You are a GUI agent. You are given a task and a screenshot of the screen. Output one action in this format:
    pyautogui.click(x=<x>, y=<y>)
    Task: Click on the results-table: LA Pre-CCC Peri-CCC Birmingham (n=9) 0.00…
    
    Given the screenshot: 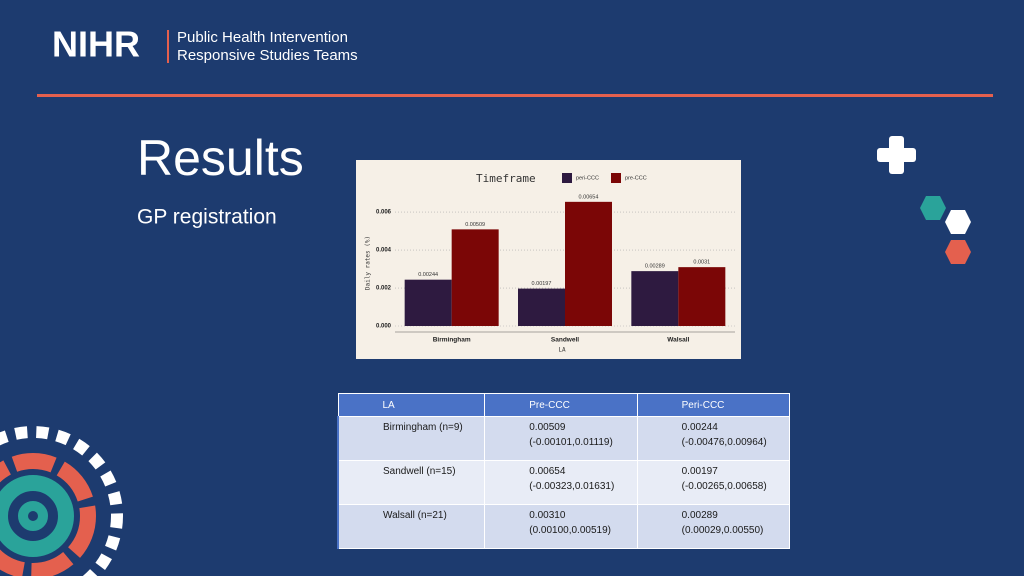 What is the action you would take?
    pyautogui.click(x=564, y=471)
    